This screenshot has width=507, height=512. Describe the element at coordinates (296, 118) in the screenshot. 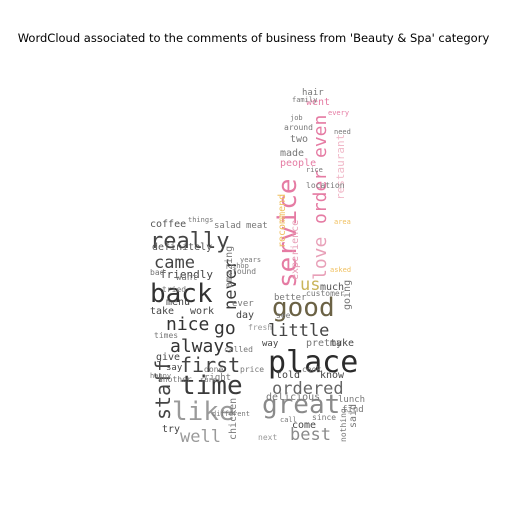

I see `word-job: job` at that location.